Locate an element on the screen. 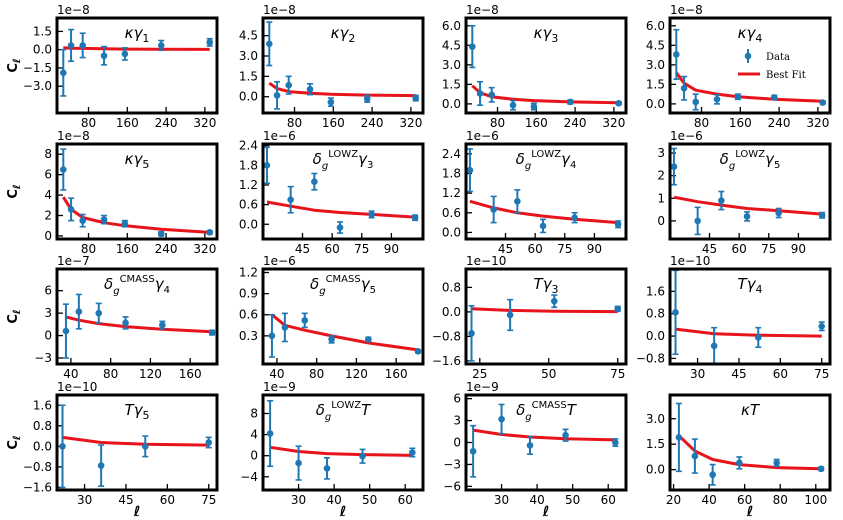 Image resolution: width=843 pixels, height=520 pixels. panel-title: κγ2 is located at coordinates (343, 34).